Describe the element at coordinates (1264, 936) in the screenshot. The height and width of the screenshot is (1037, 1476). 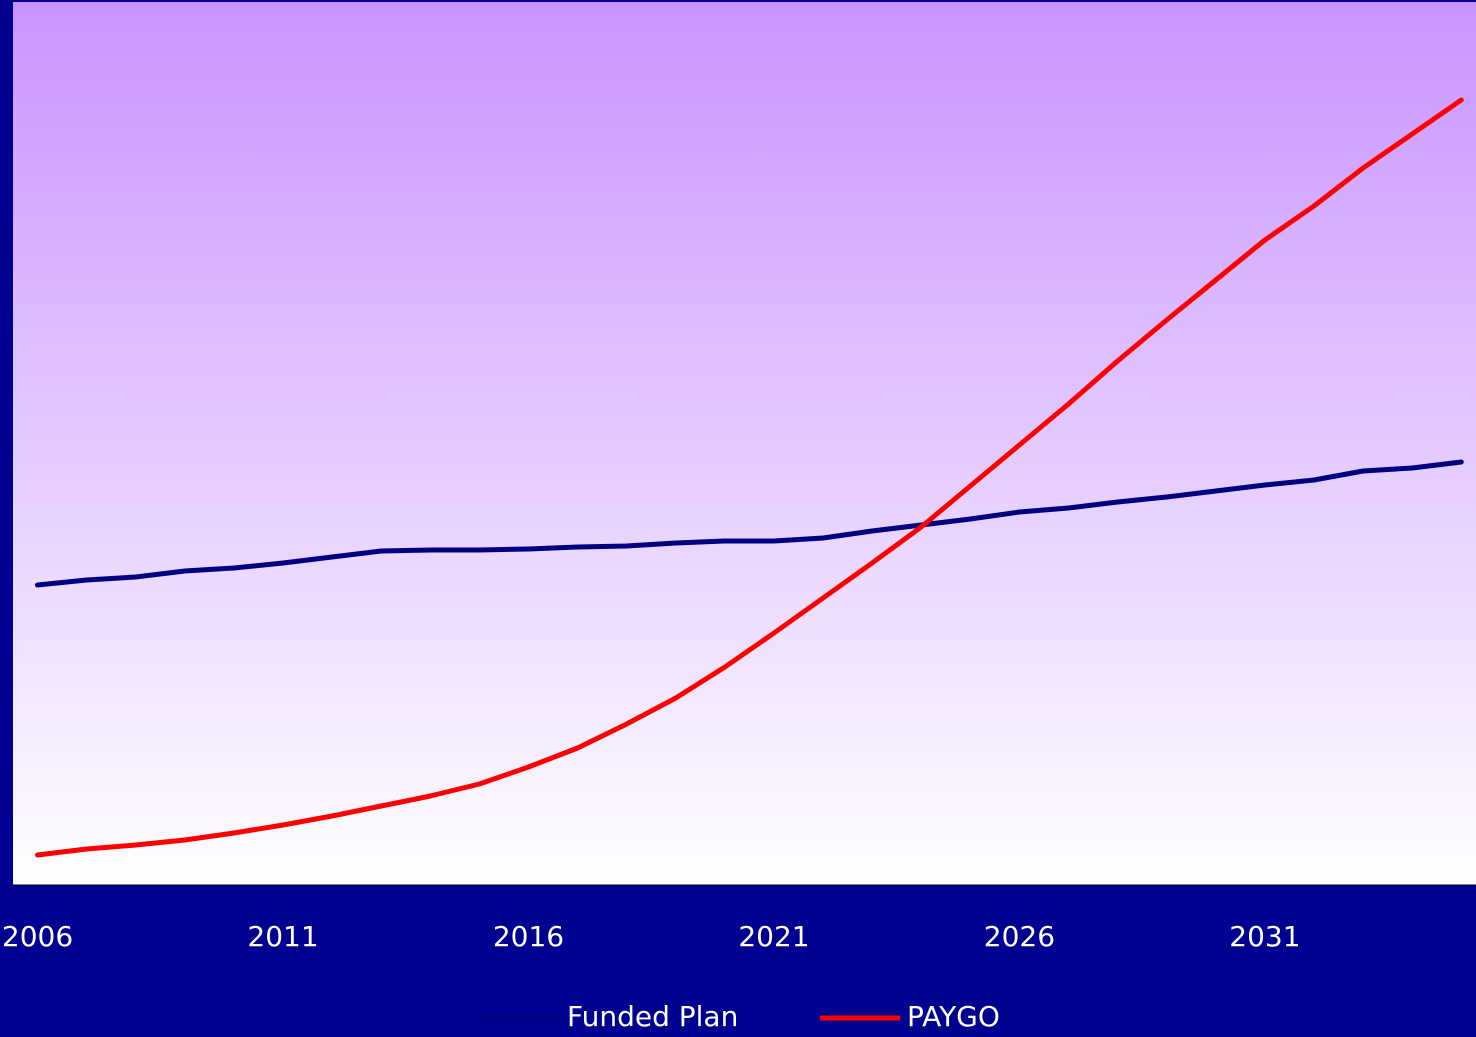
I see `x-tick-label: 2031` at that location.